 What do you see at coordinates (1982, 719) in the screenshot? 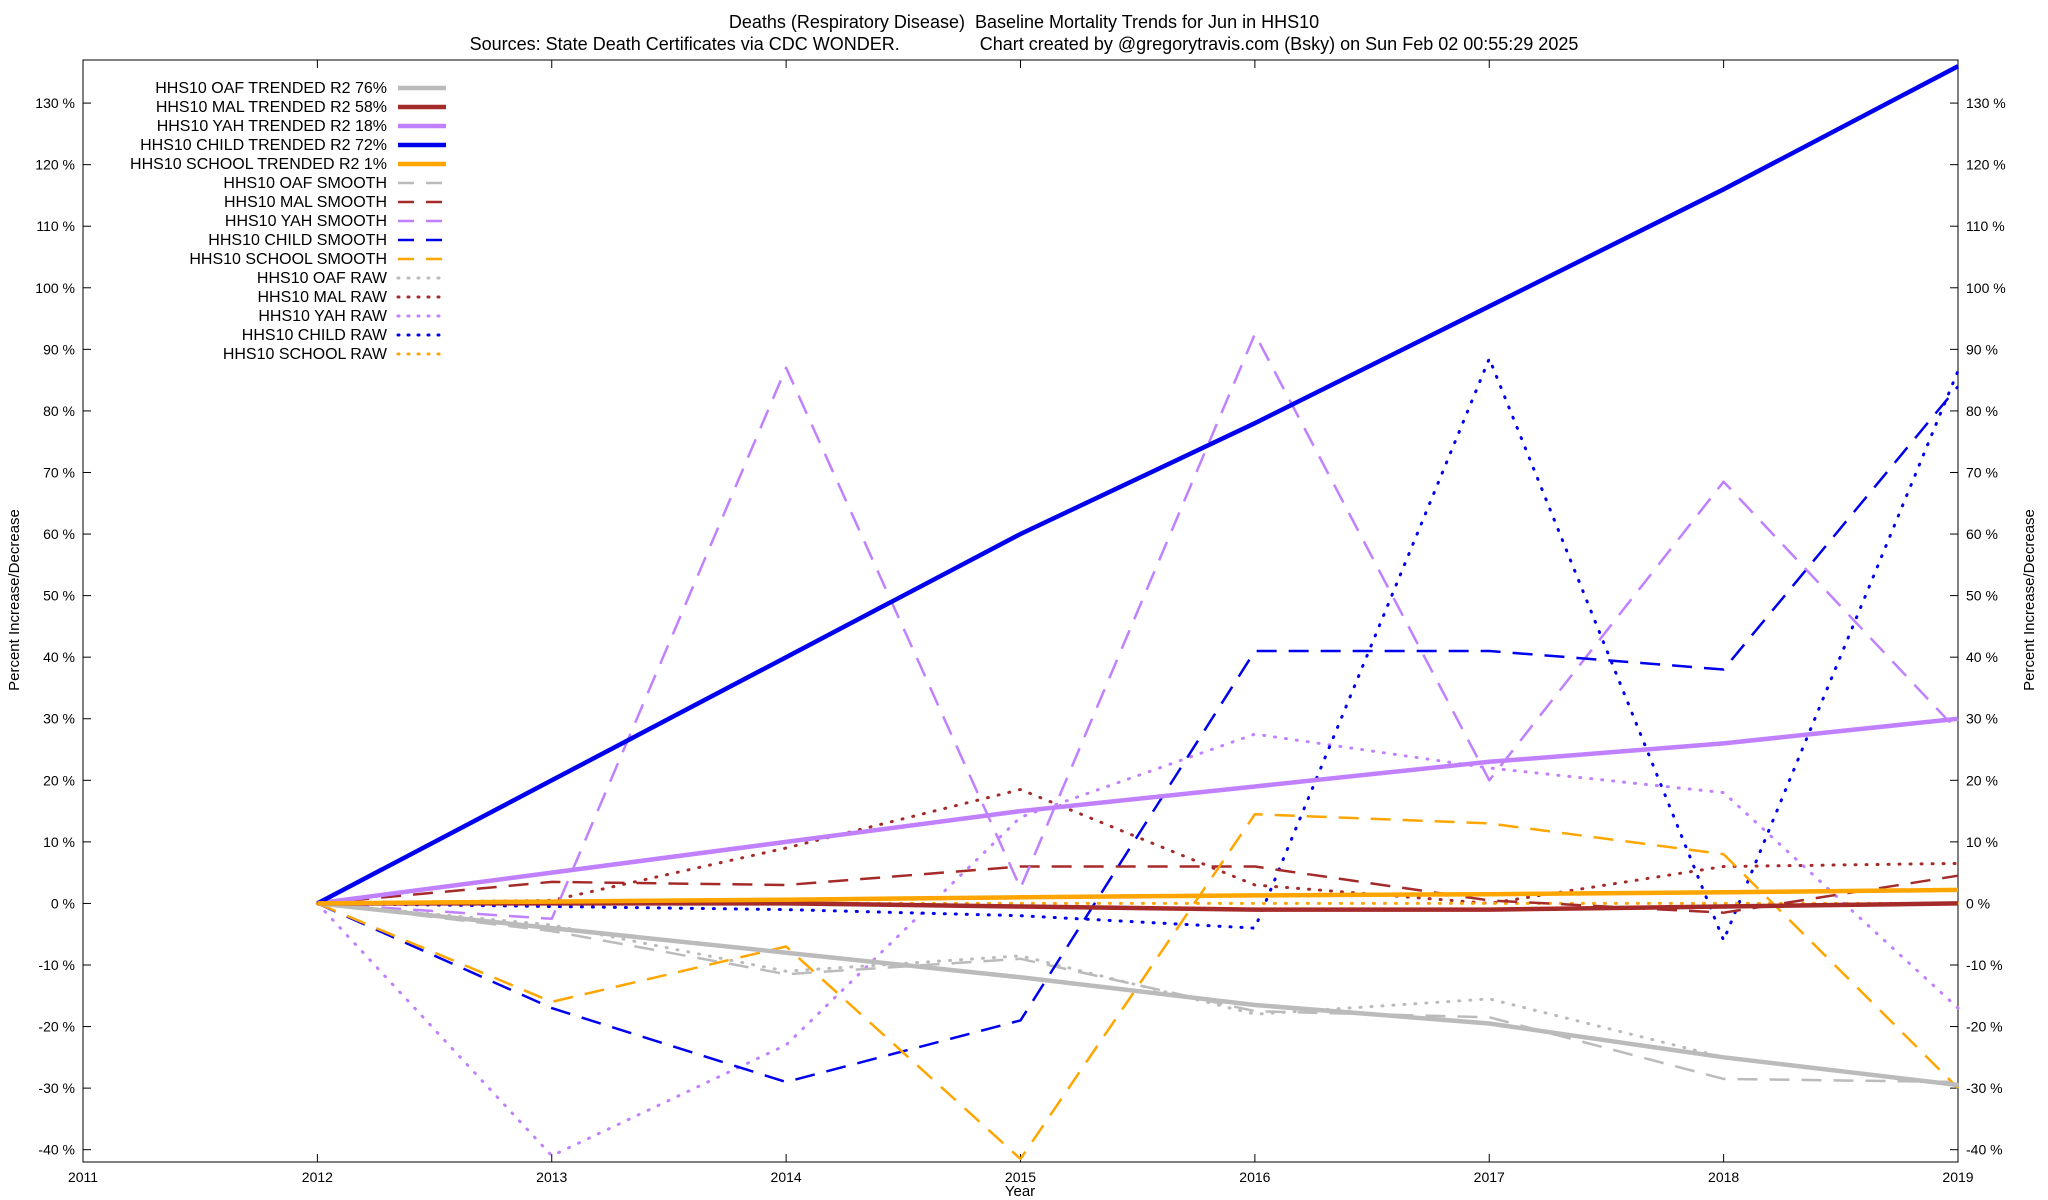
I see `y2-tick-label: 30 %` at bounding box center [1982, 719].